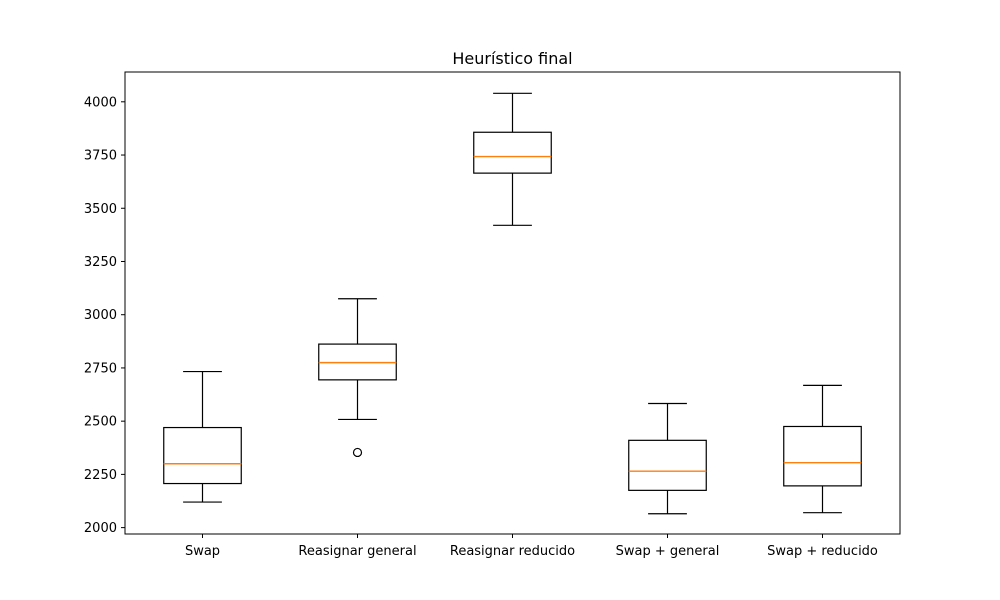 This screenshot has width=1000, height=600. I want to click on x-tick-label: Reasignar general, so click(357, 551).